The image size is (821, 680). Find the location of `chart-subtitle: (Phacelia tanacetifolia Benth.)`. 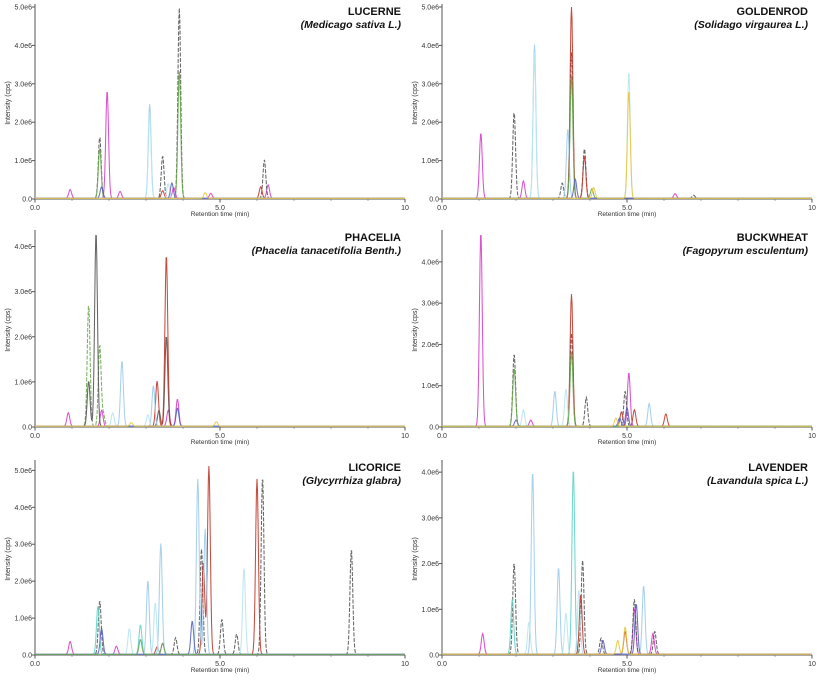

chart-subtitle: (Phacelia tanacetifolia Benth.) is located at coordinates (327, 251).